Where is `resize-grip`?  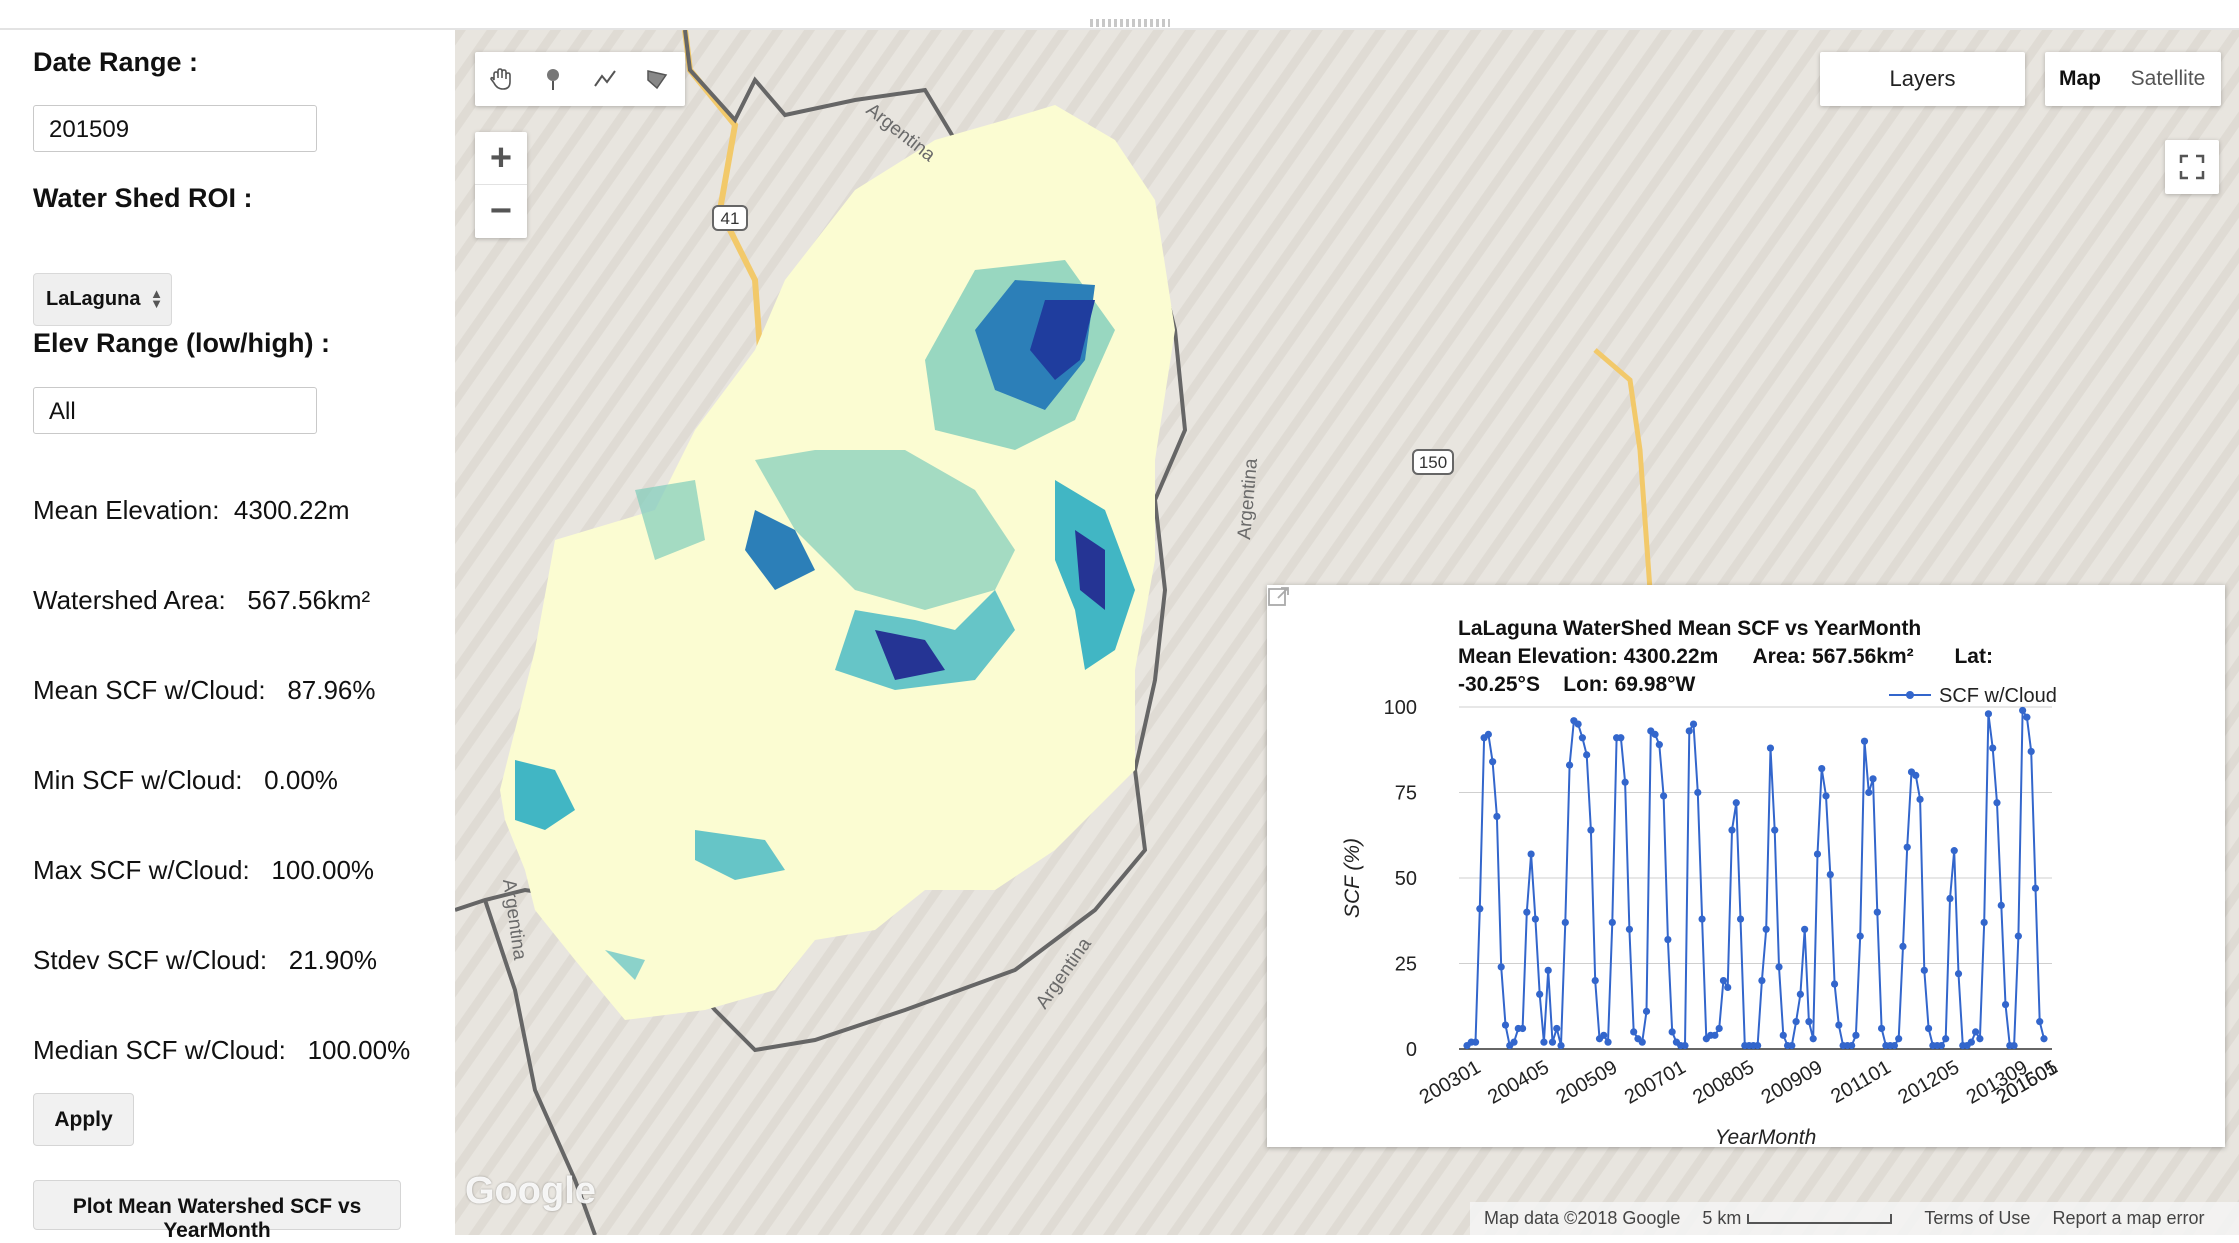
resize-grip is located at coordinates (1130, 23).